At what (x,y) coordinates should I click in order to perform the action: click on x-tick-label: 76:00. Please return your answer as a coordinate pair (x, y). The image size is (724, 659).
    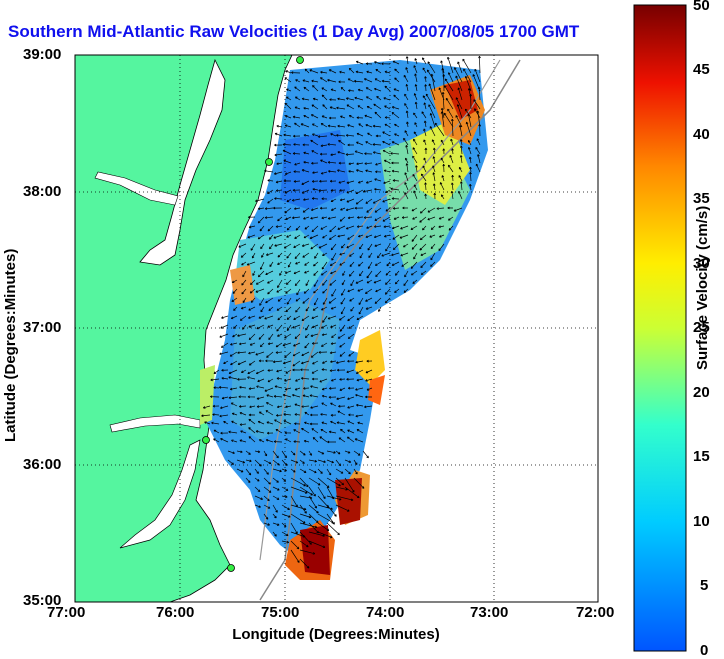
    Looking at the image, I should click on (175, 612).